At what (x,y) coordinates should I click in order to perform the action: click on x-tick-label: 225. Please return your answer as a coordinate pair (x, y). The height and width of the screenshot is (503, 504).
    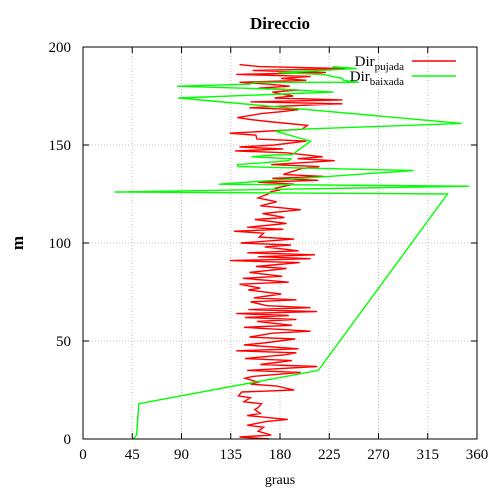
    Looking at the image, I should click on (329, 455).